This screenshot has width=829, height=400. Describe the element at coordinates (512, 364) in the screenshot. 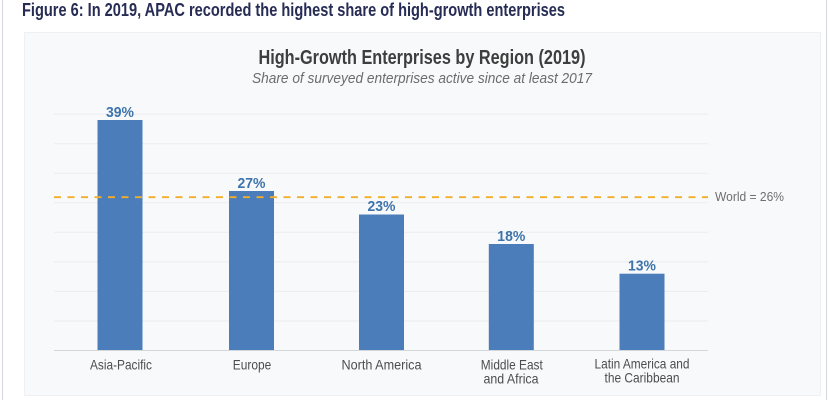

I see `svg-text: Middle East` at that location.